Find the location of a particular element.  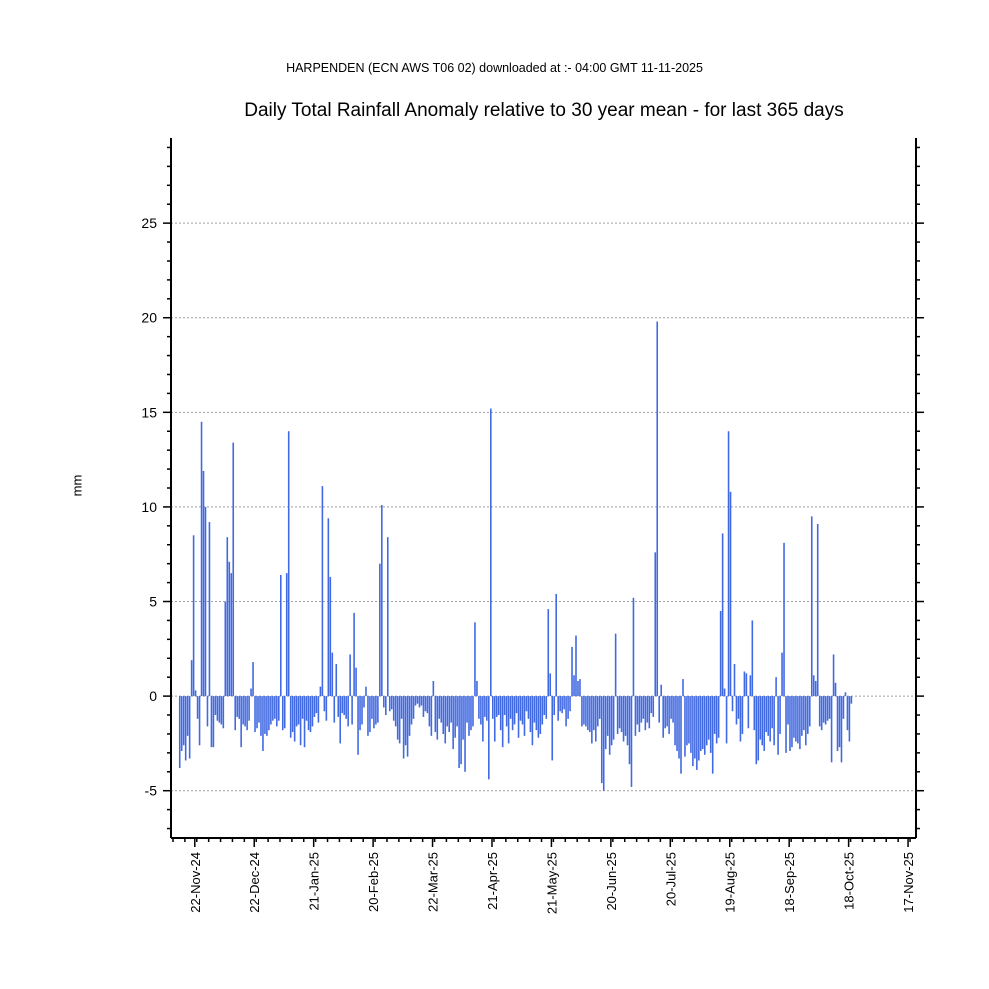

x-tick-label: 18-Oct-25 is located at coordinates (849, 881).